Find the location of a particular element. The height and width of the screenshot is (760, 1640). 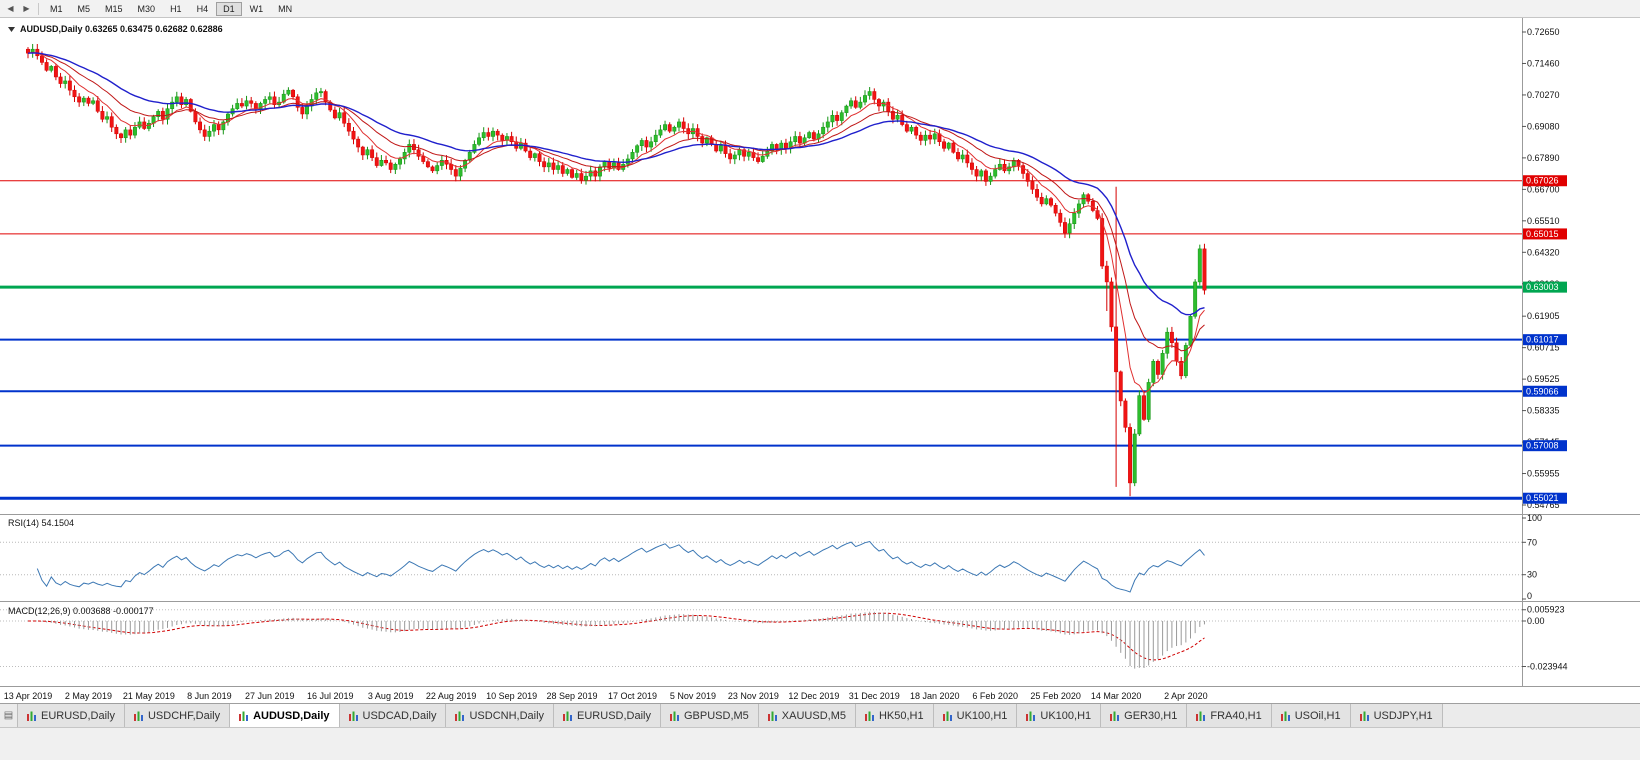

svg-text: 100 is located at coordinates (1534, 518).